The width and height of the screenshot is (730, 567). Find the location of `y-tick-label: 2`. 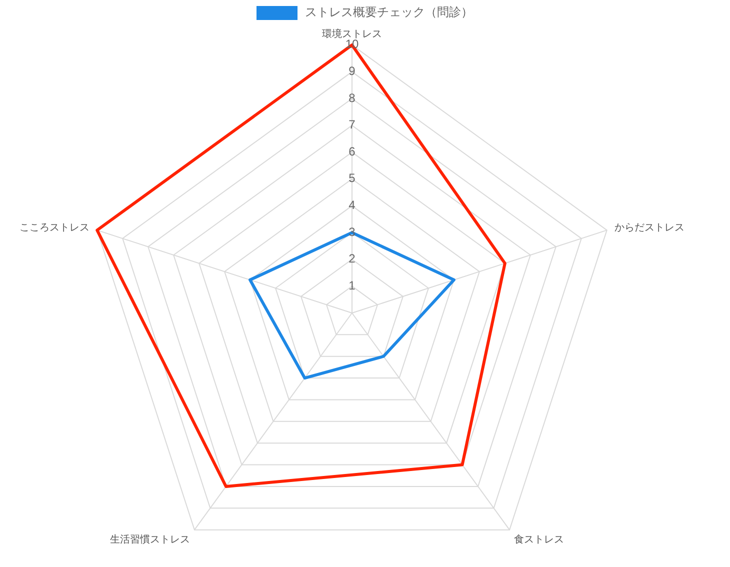

y-tick-label: 2 is located at coordinates (352, 259).